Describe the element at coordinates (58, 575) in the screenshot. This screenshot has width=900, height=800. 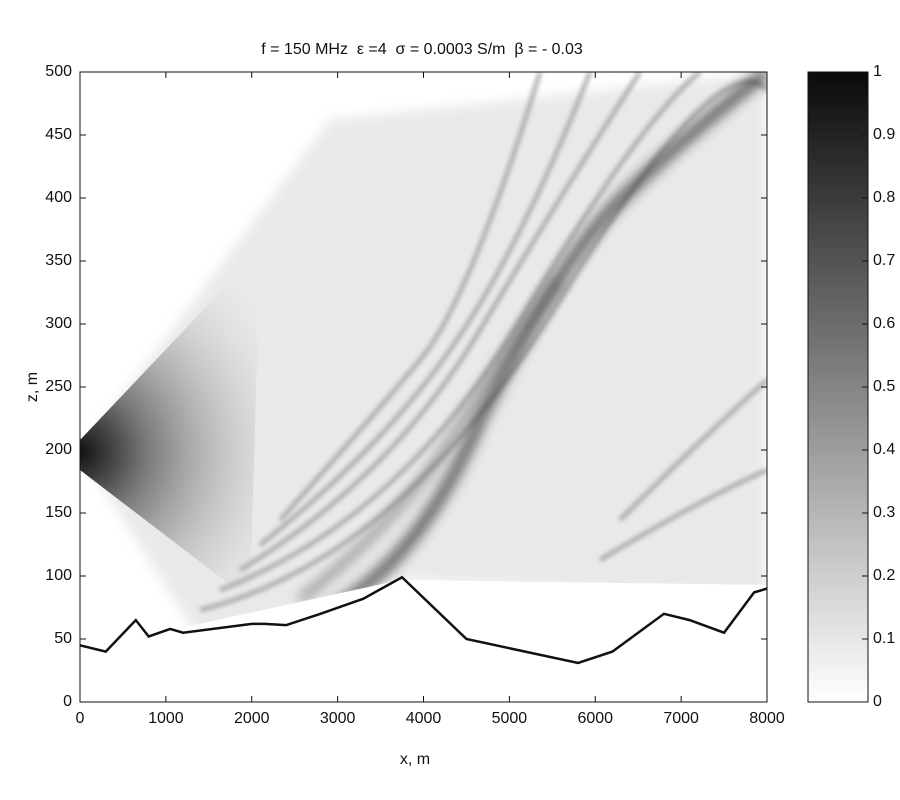
I see `y-tick-label: 100` at that location.